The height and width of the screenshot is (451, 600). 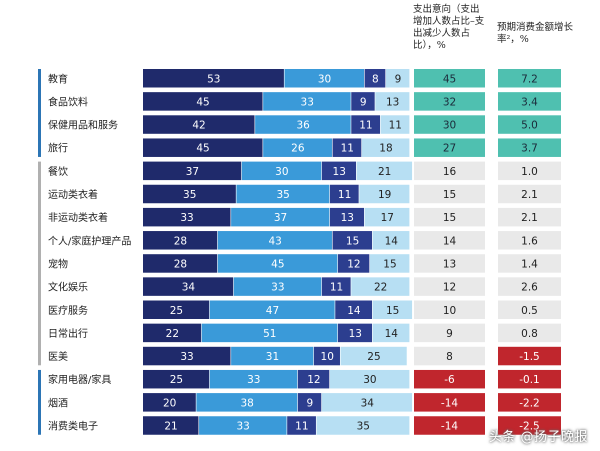 I want to click on bar-value-label: 45, so click(x=202, y=102).